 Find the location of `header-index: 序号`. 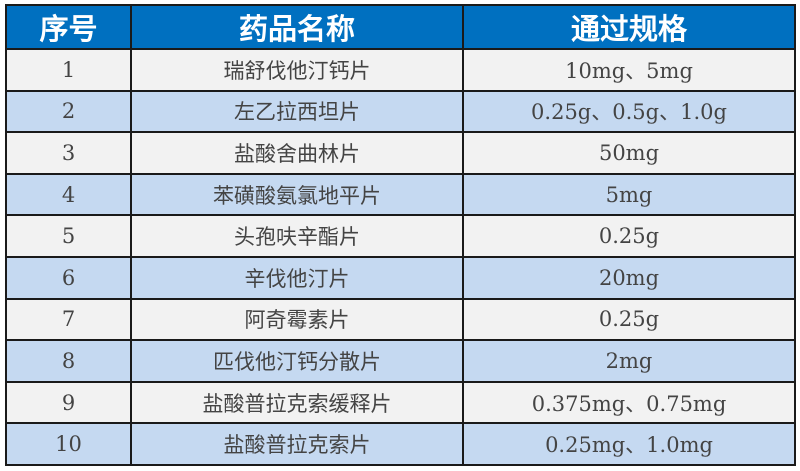

header-index: 序号 is located at coordinates (68, 27).